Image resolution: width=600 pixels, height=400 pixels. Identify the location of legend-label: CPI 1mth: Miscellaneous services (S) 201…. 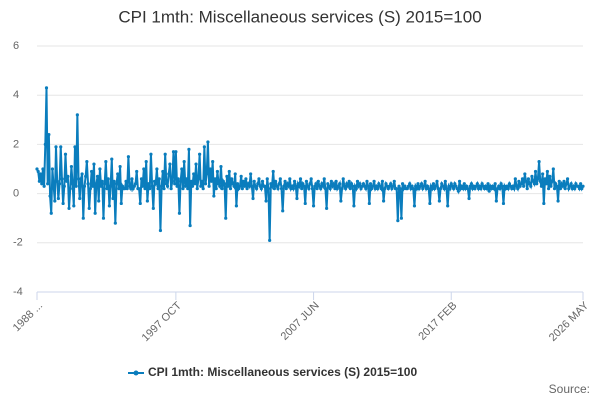
(282, 372).